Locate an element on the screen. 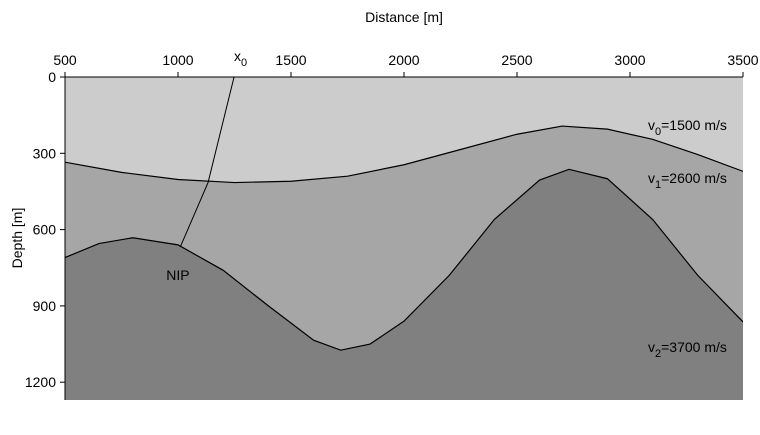 This screenshot has width=760, height=435. y-tick-label: 900 is located at coordinates (45, 306).